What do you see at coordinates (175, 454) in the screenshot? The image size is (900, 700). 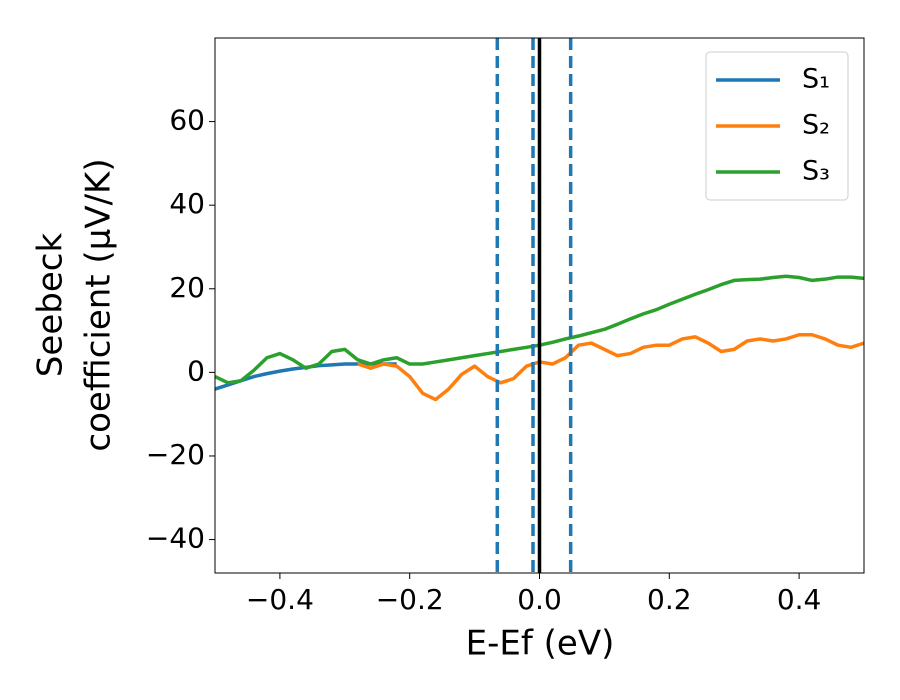 I see `y-tick-label: −20` at bounding box center [175, 454].